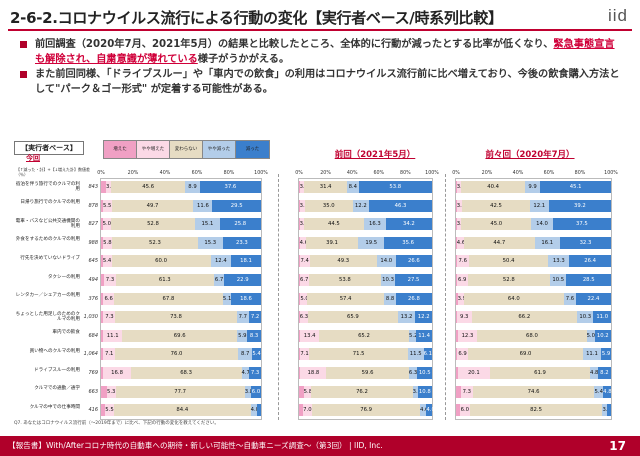 Image resolution: width=640 pixels, height=456 pixels. I want to click on page-number: 17, so click(617, 446).